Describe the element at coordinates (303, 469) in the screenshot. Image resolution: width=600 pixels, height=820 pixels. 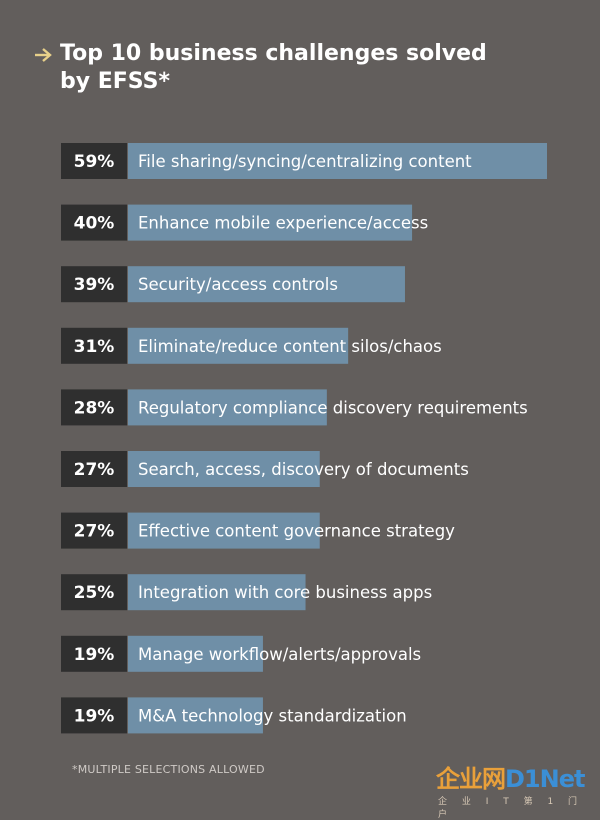
I see `category-label: Search, access, discovery of documents` at that location.